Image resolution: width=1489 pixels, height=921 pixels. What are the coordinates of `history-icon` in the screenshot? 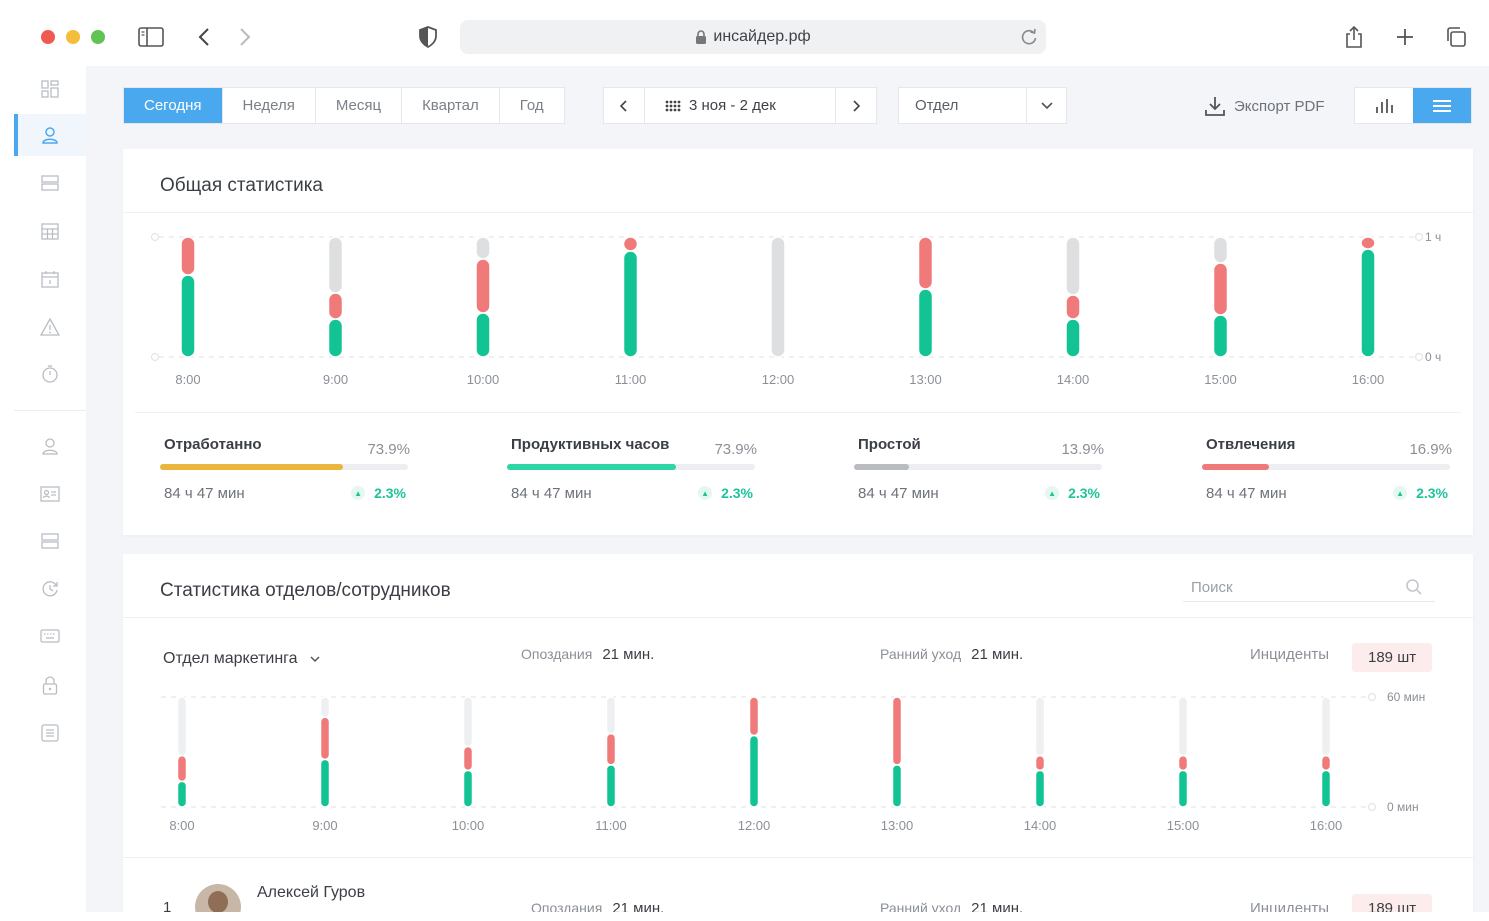 It's located at (50, 589).